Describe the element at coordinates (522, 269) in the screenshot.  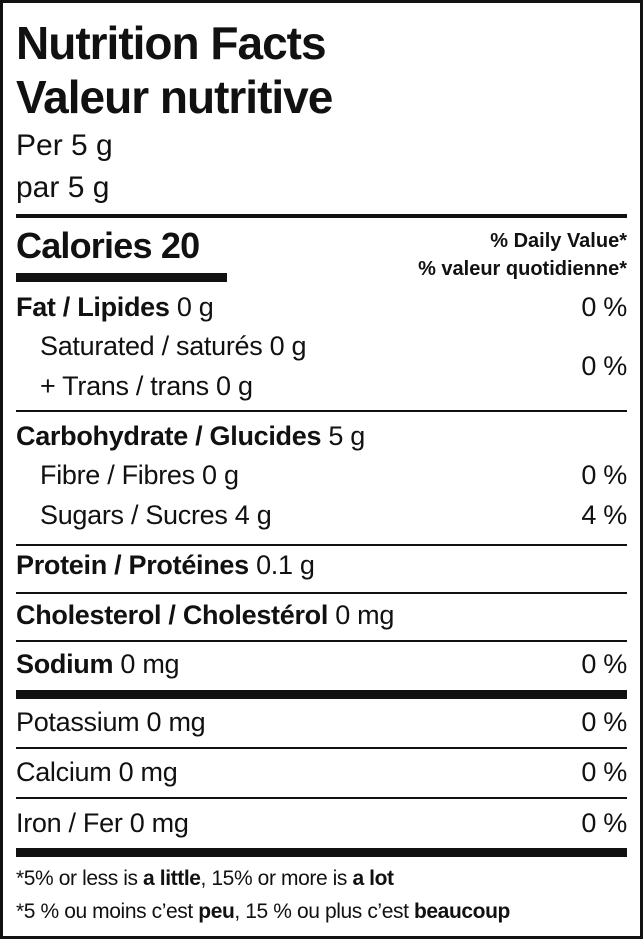
I see `dv-header-fr: % valeur quotidienne*` at that location.